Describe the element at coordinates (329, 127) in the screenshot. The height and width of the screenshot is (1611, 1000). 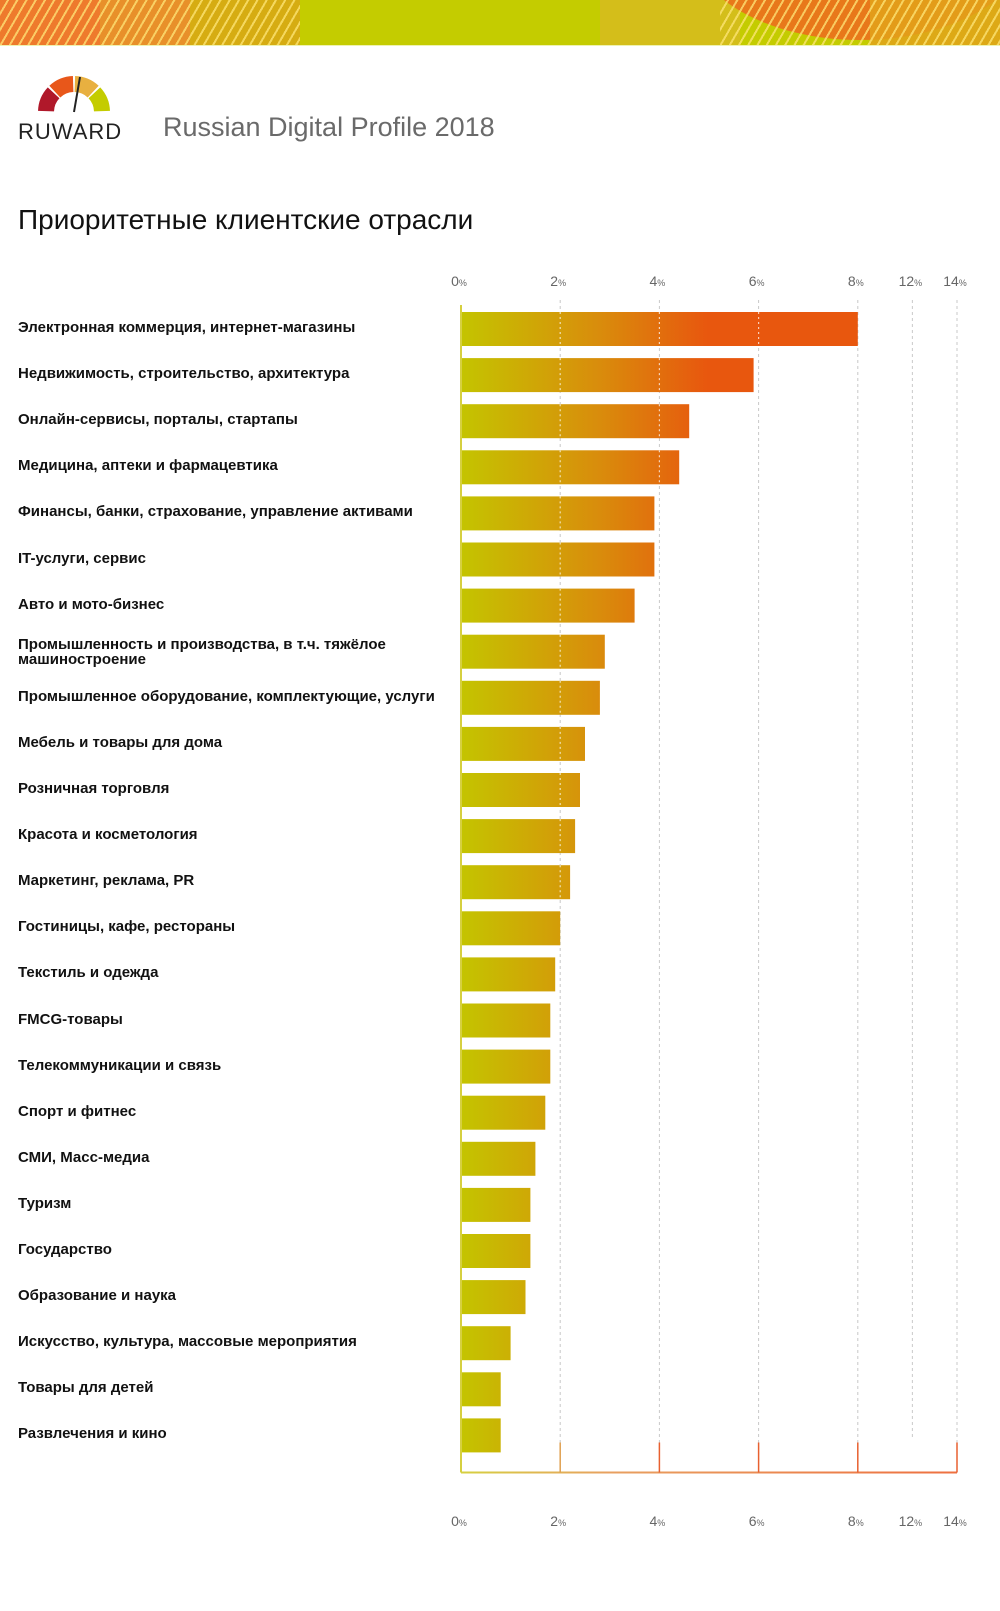
I see `report-title: Russian Digital Profile 2018` at that location.